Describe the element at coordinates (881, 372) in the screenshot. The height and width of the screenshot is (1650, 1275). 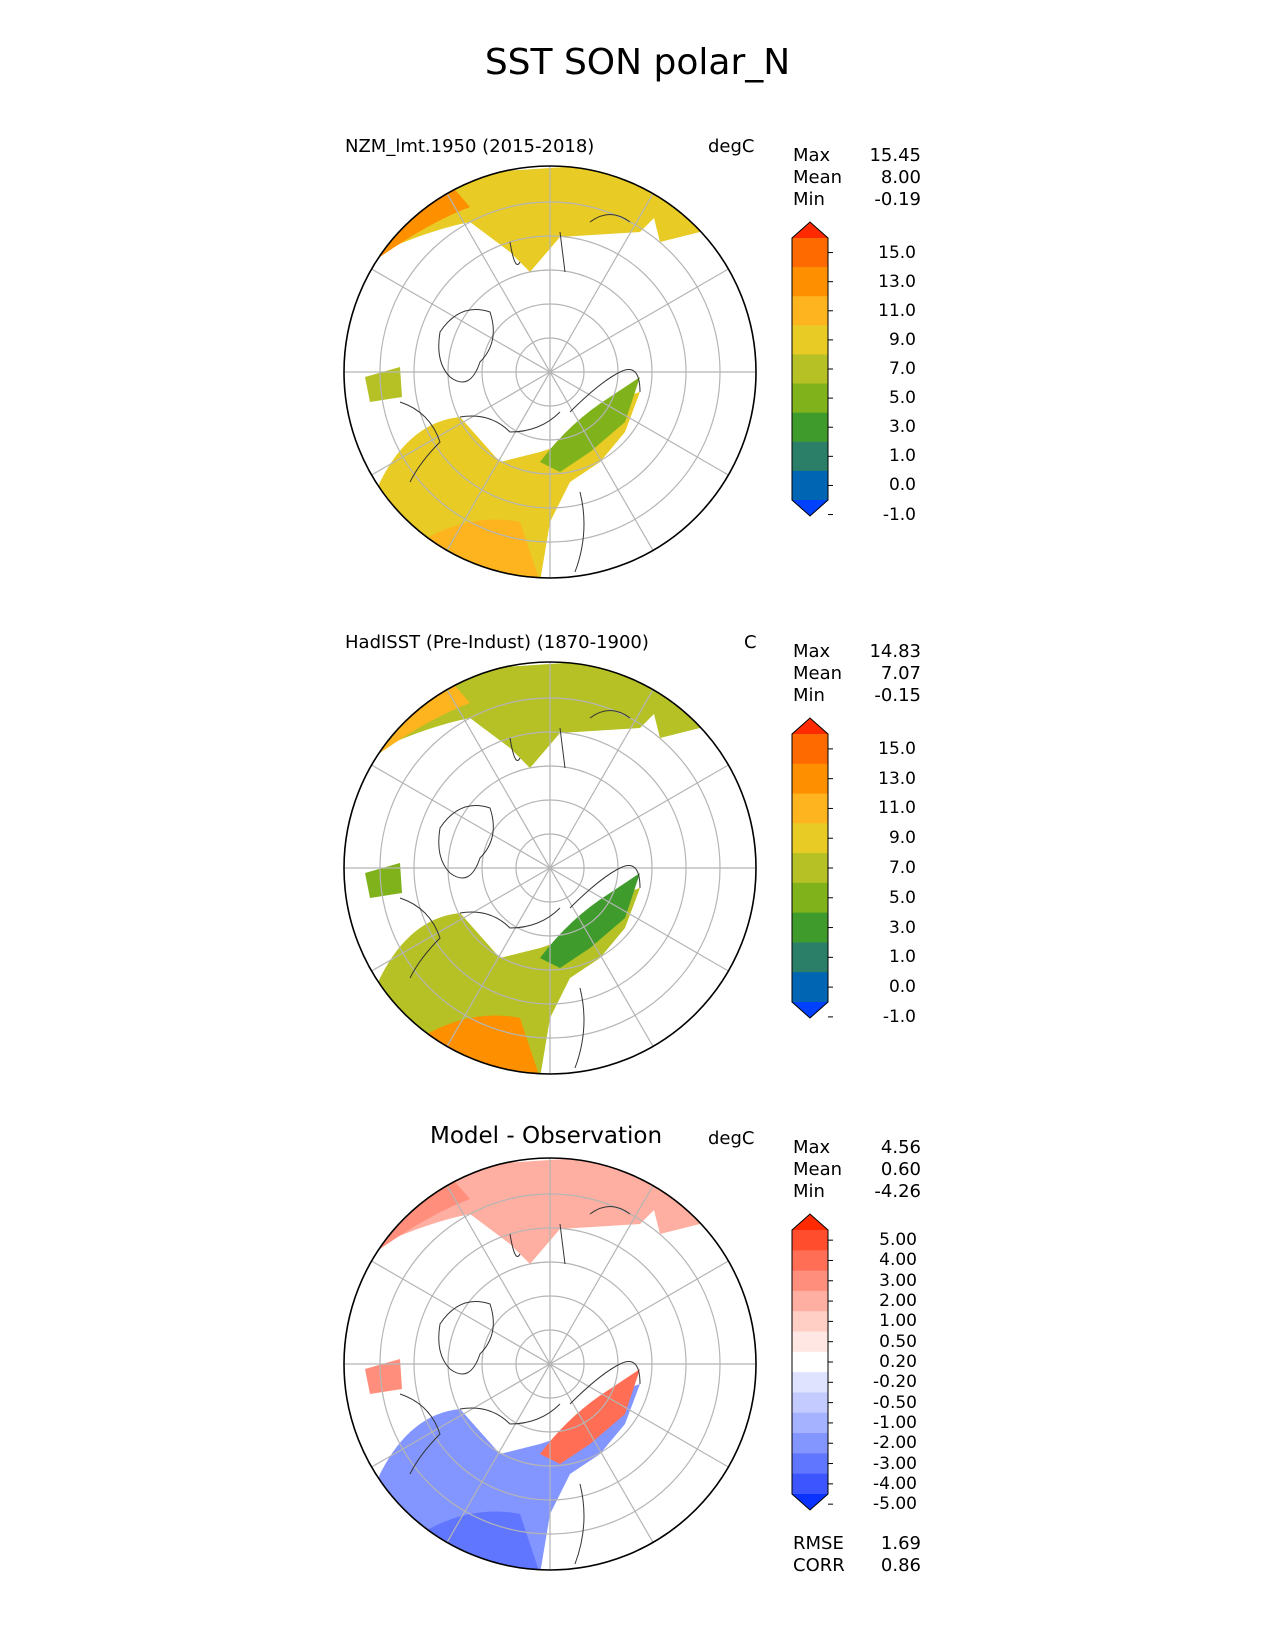
I see `panel1-colorbar-ticks: 15.0 13.0 11.0 9.0 7.0 5.0 3.0 1.0 0.0 -1.0` at that location.